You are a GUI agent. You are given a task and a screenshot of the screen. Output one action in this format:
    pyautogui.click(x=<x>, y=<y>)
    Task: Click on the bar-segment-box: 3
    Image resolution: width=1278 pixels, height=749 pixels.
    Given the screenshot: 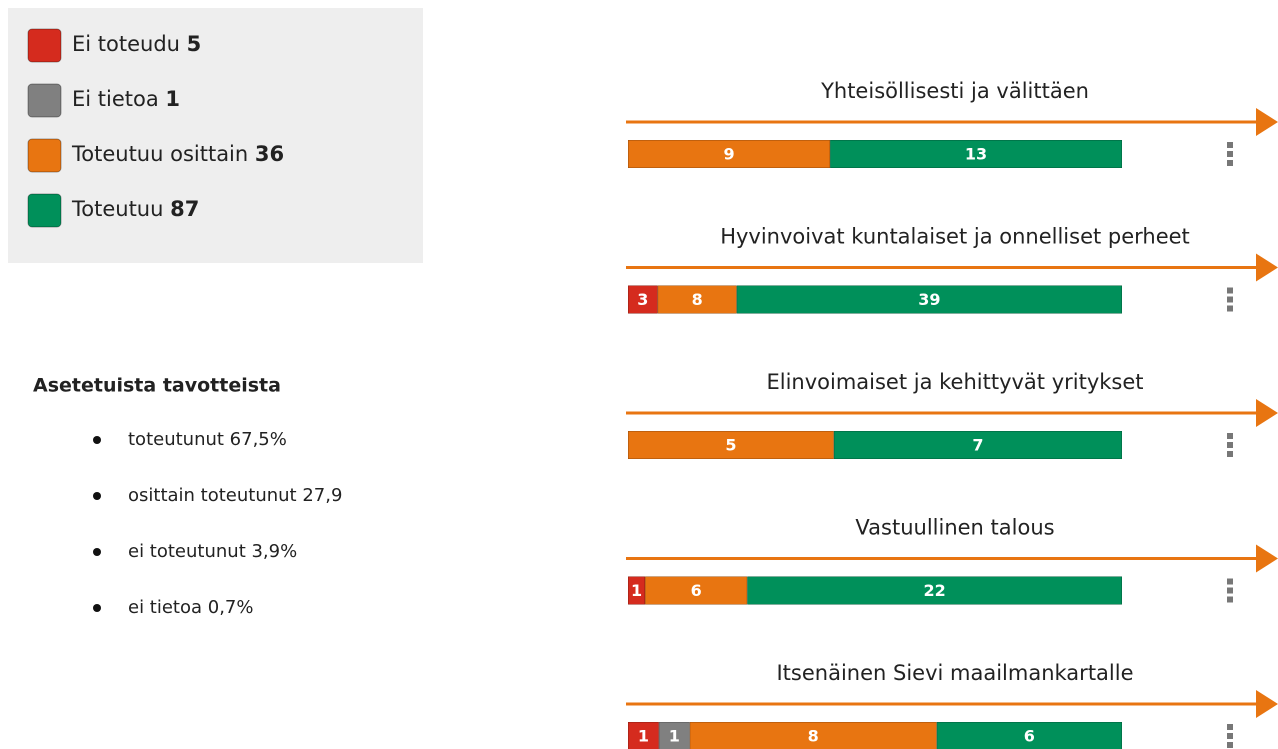 What is the action you would take?
    pyautogui.click(x=643, y=299)
    